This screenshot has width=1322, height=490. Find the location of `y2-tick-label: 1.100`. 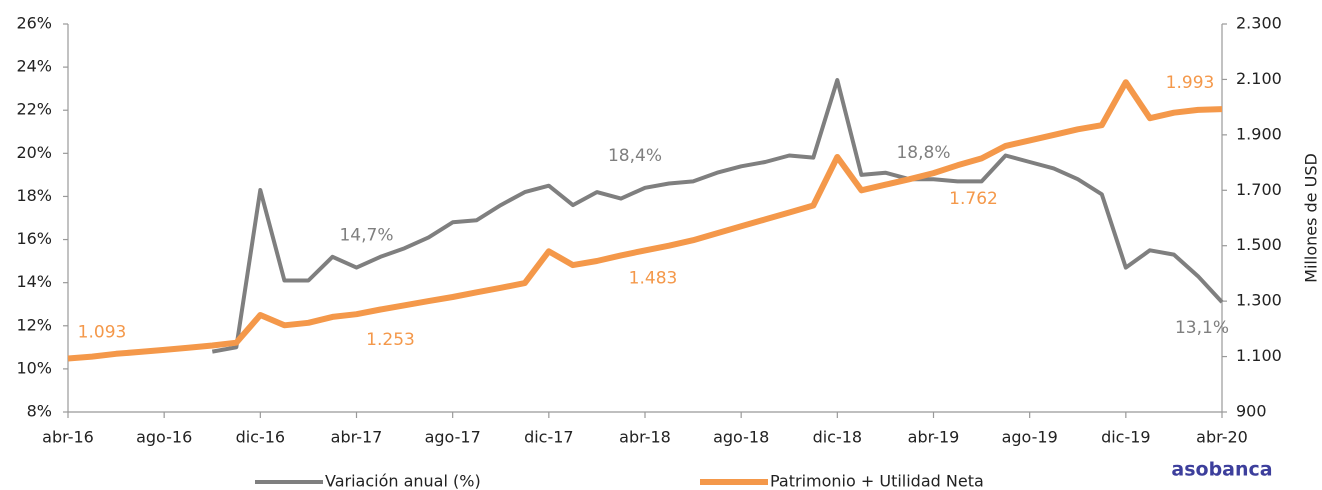

y2-tick-label: 1.100 is located at coordinates (1259, 355).